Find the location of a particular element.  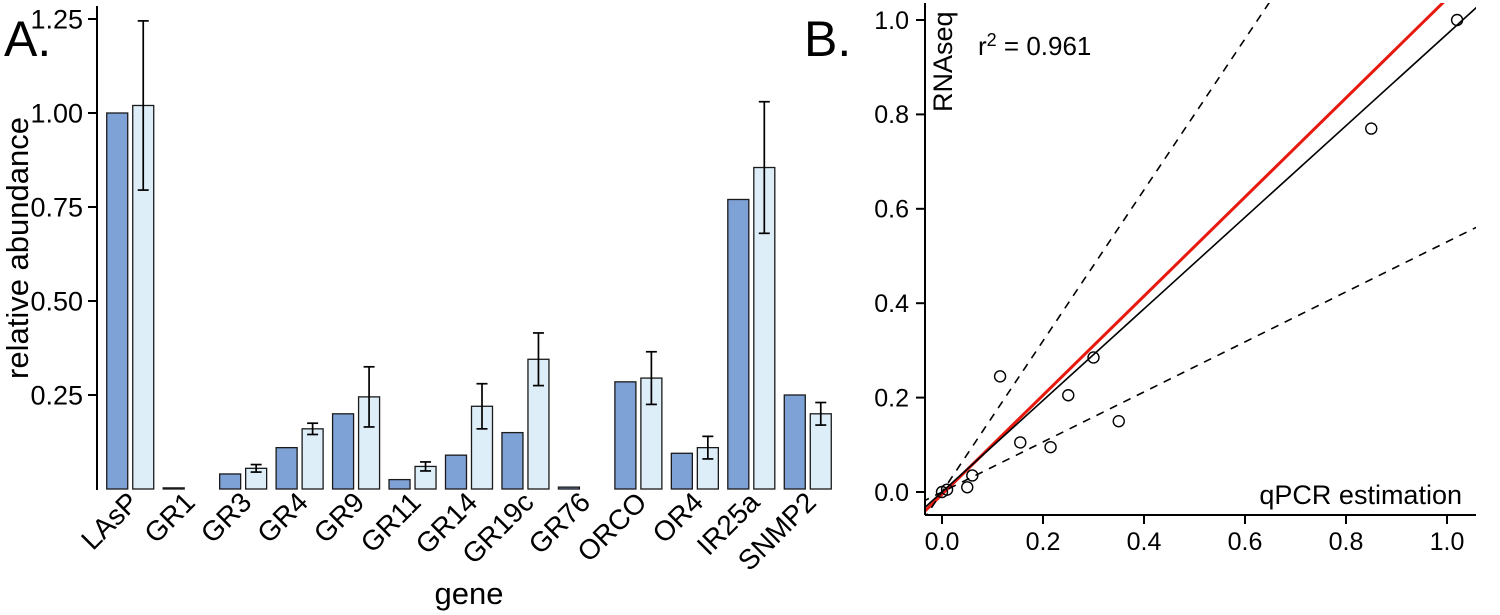

x-tick-label: 0.2 is located at coordinates (1043, 542).